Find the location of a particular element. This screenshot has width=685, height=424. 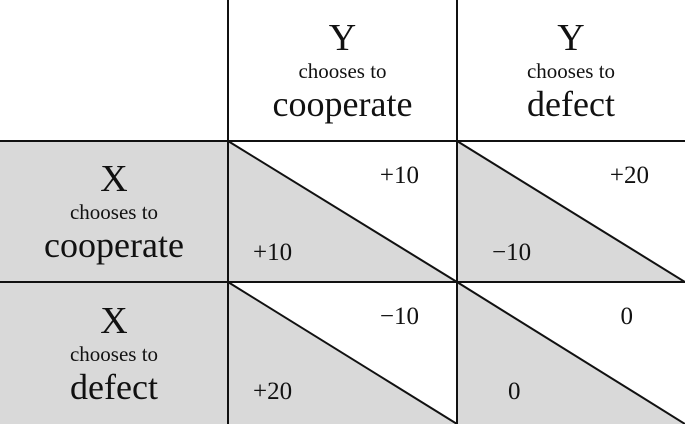

cell-dd-diagonal is located at coordinates (570, 352).